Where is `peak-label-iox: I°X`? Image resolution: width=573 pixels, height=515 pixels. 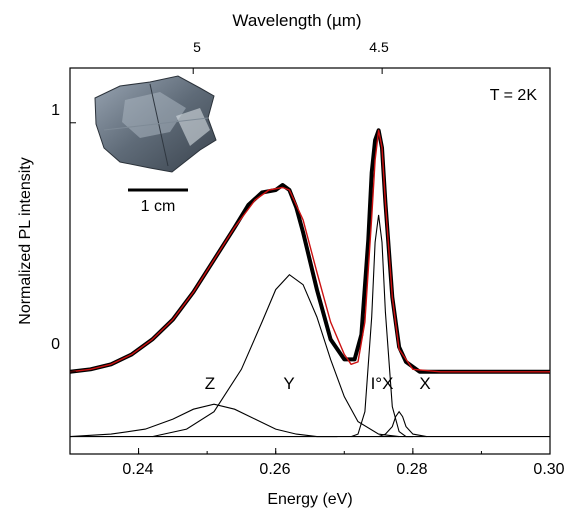 peak-label-iox: I°X is located at coordinates (382, 383).